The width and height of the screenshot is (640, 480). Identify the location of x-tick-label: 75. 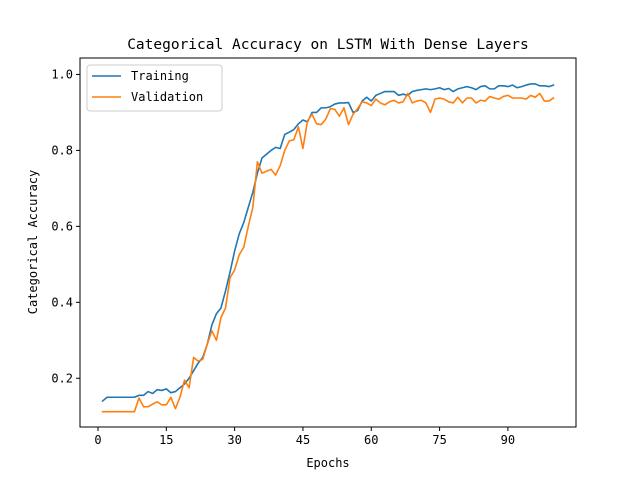
(439, 440).